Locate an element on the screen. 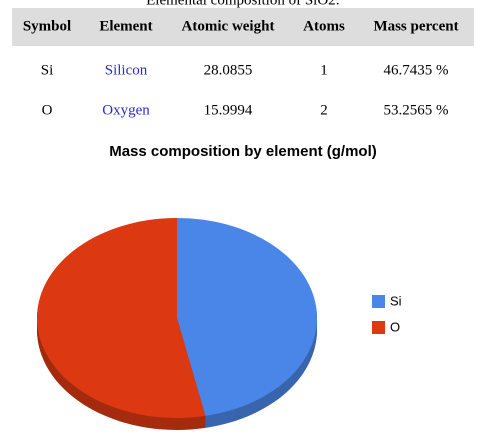  caption: Elemental composition of SiO2: is located at coordinates (243, 4).